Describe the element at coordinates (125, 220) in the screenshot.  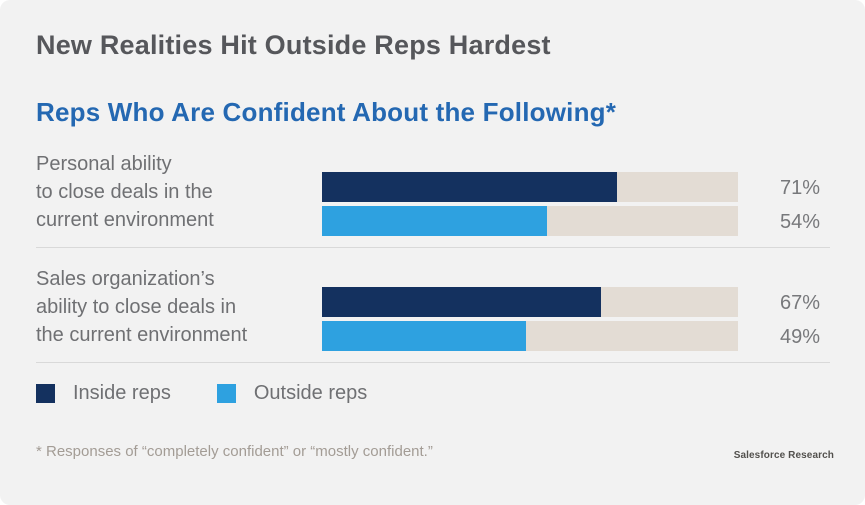
I see `category-label-line: current environment` at that location.